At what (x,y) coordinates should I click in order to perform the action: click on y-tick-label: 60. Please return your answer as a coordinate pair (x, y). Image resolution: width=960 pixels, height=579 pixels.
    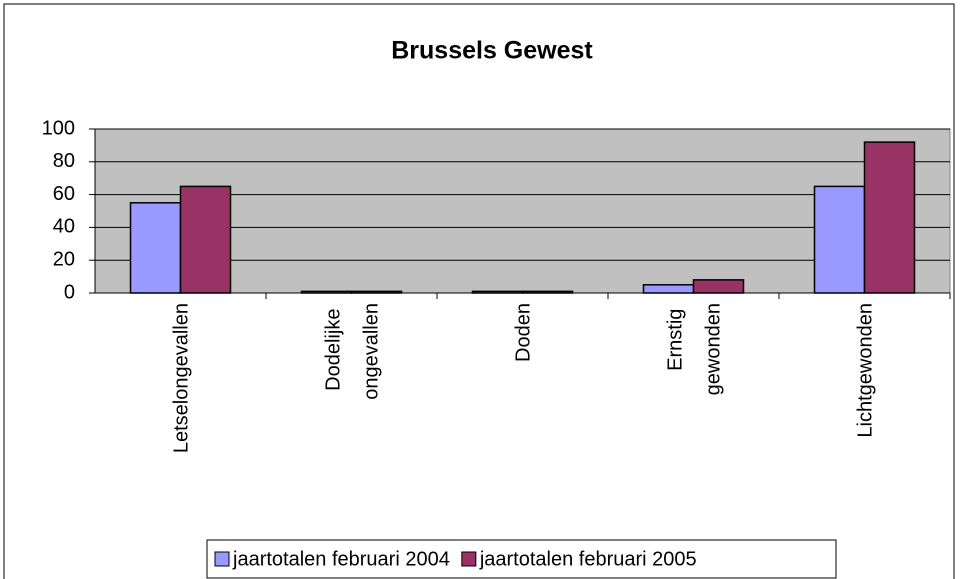
    Looking at the image, I should click on (64, 194).